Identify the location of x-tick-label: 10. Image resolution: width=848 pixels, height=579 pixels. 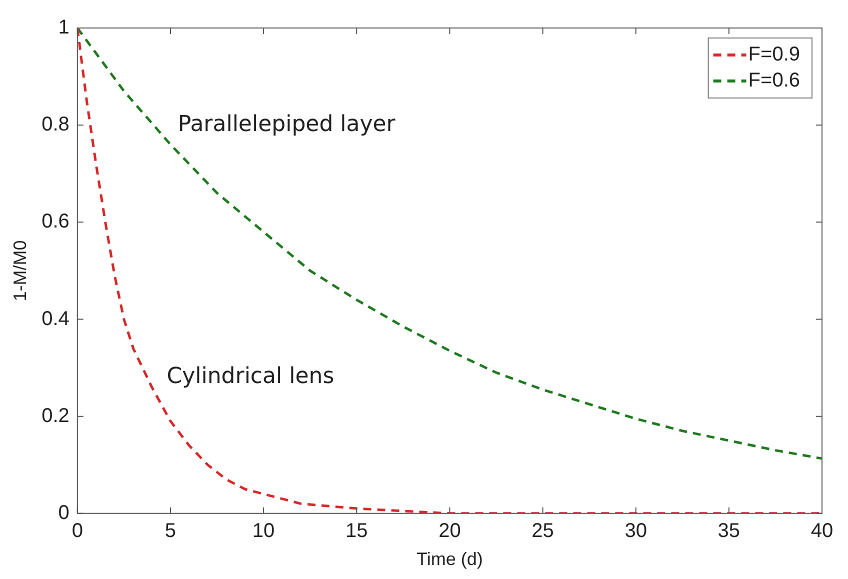
(263, 531).